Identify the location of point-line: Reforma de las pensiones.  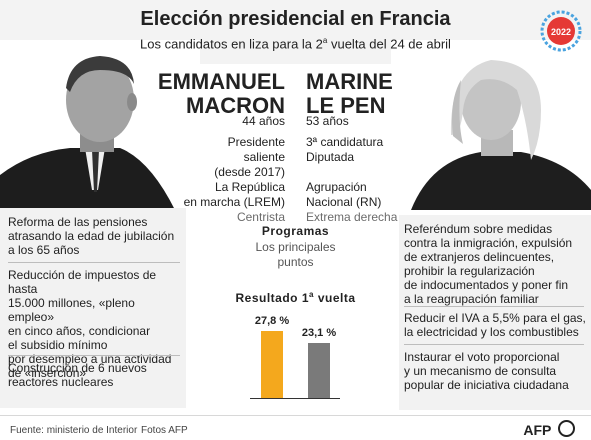
(78, 222).